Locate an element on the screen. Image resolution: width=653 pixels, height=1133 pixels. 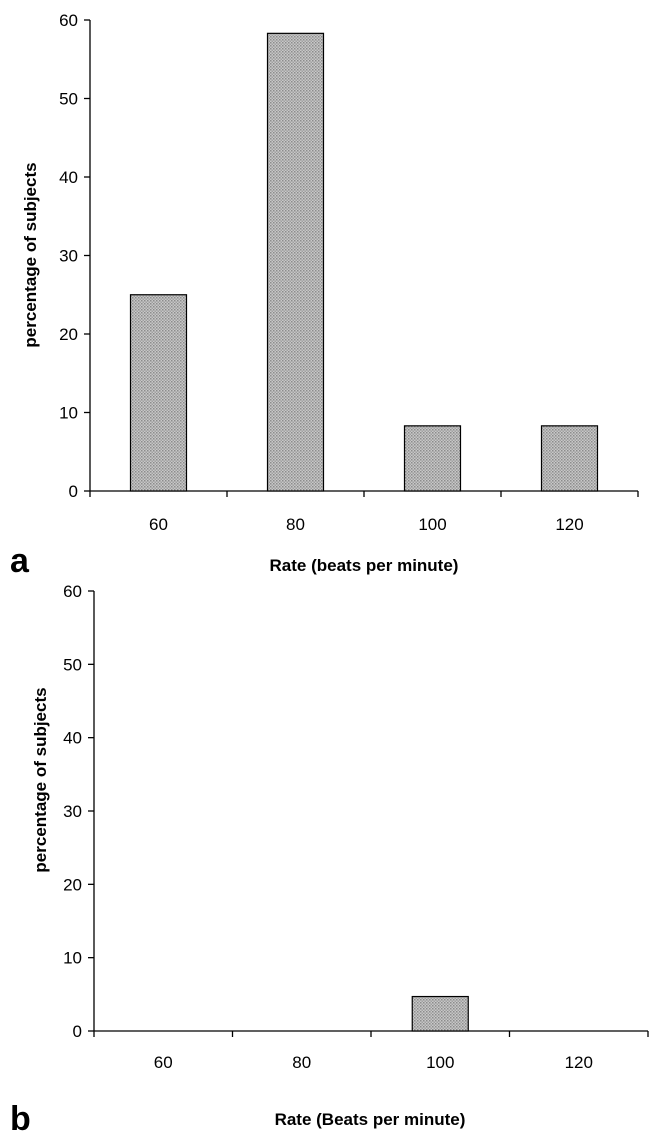
bars is located at coordinates (440, 1013).